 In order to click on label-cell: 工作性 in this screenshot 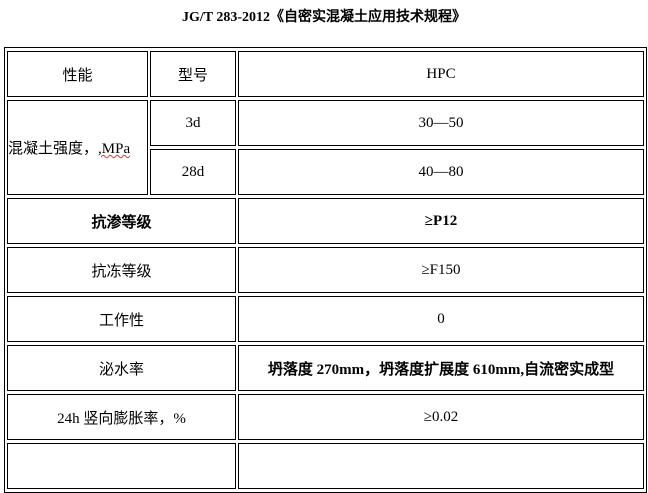, I will do `click(121, 319)`.